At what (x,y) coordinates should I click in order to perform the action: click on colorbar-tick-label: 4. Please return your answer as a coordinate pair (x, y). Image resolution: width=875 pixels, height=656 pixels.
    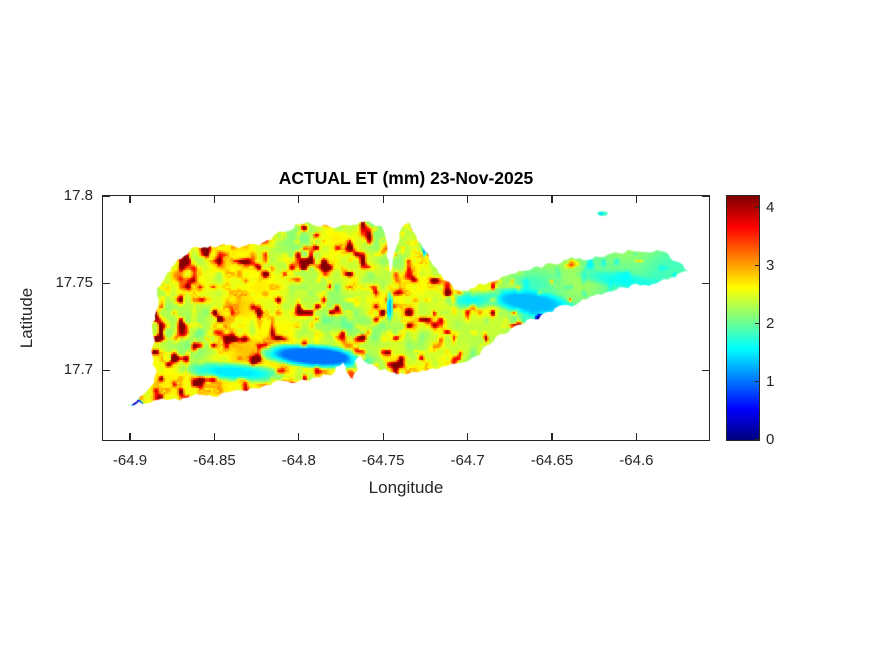
    Looking at the image, I should click on (770, 207).